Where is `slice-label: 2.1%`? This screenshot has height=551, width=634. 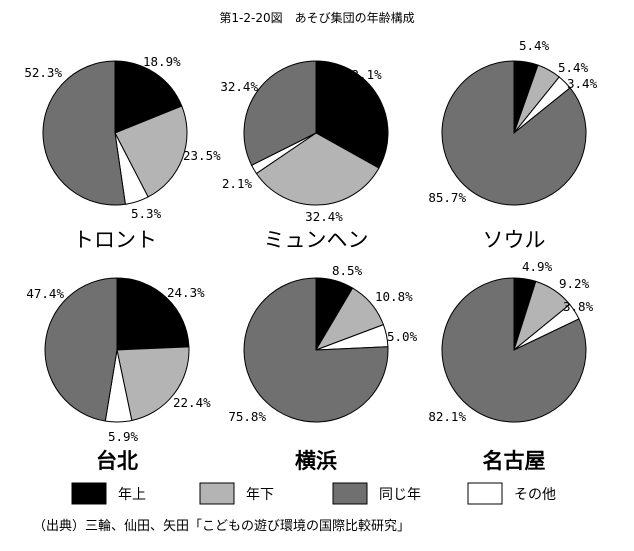
slice-label: 2.1% is located at coordinates (237, 183).